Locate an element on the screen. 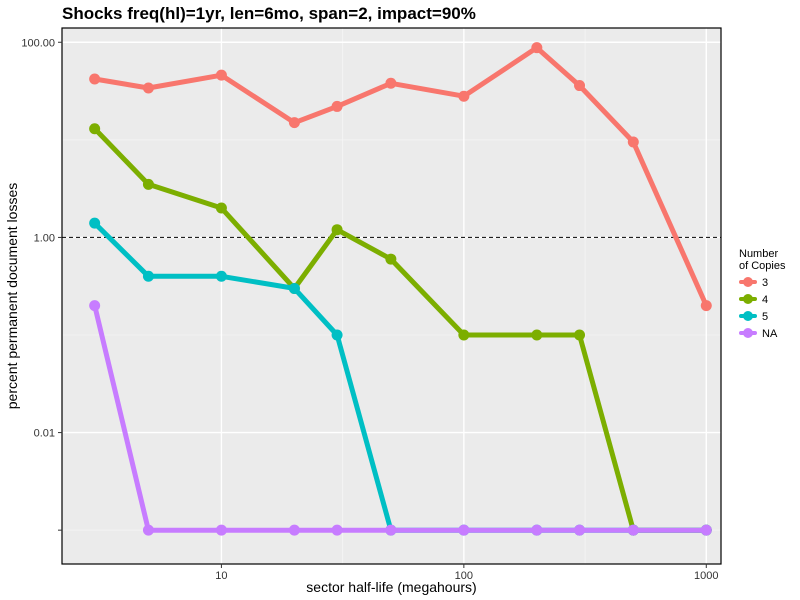  y-tick-label: 100.00 is located at coordinates (38, 43).